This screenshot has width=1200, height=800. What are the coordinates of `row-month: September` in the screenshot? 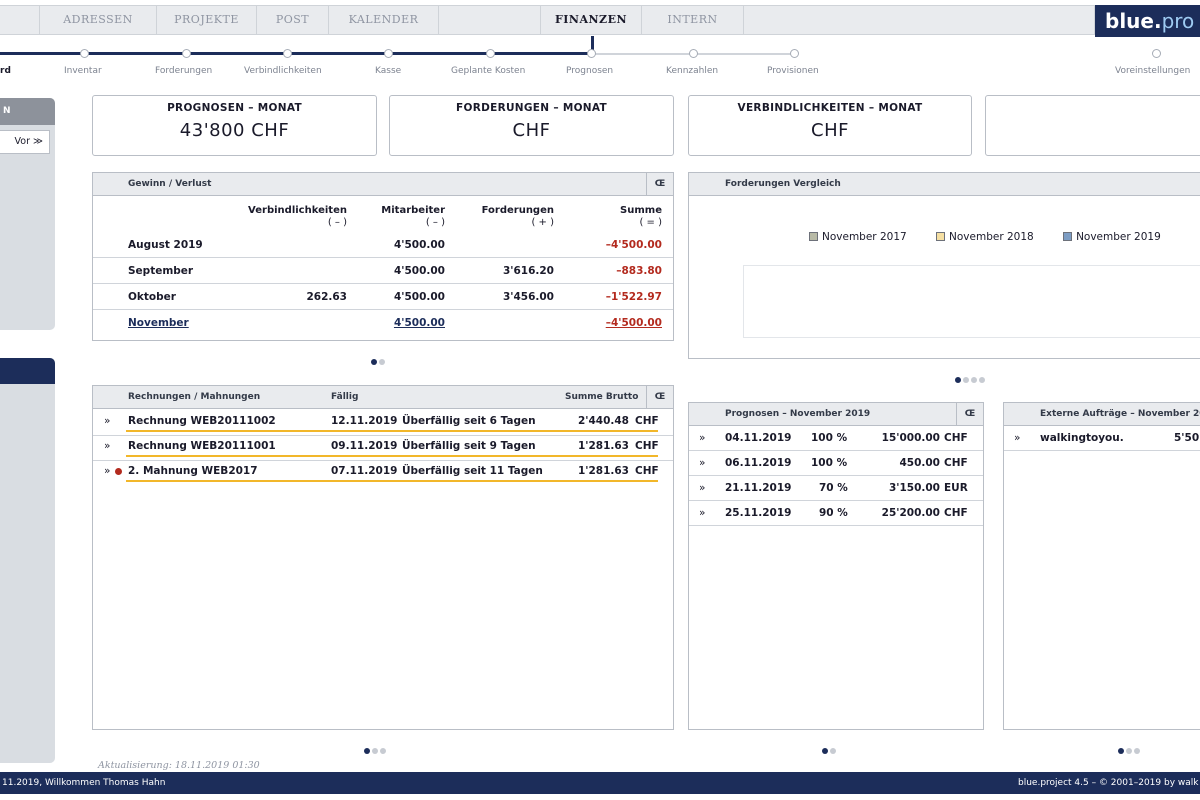 It's located at (161, 271).